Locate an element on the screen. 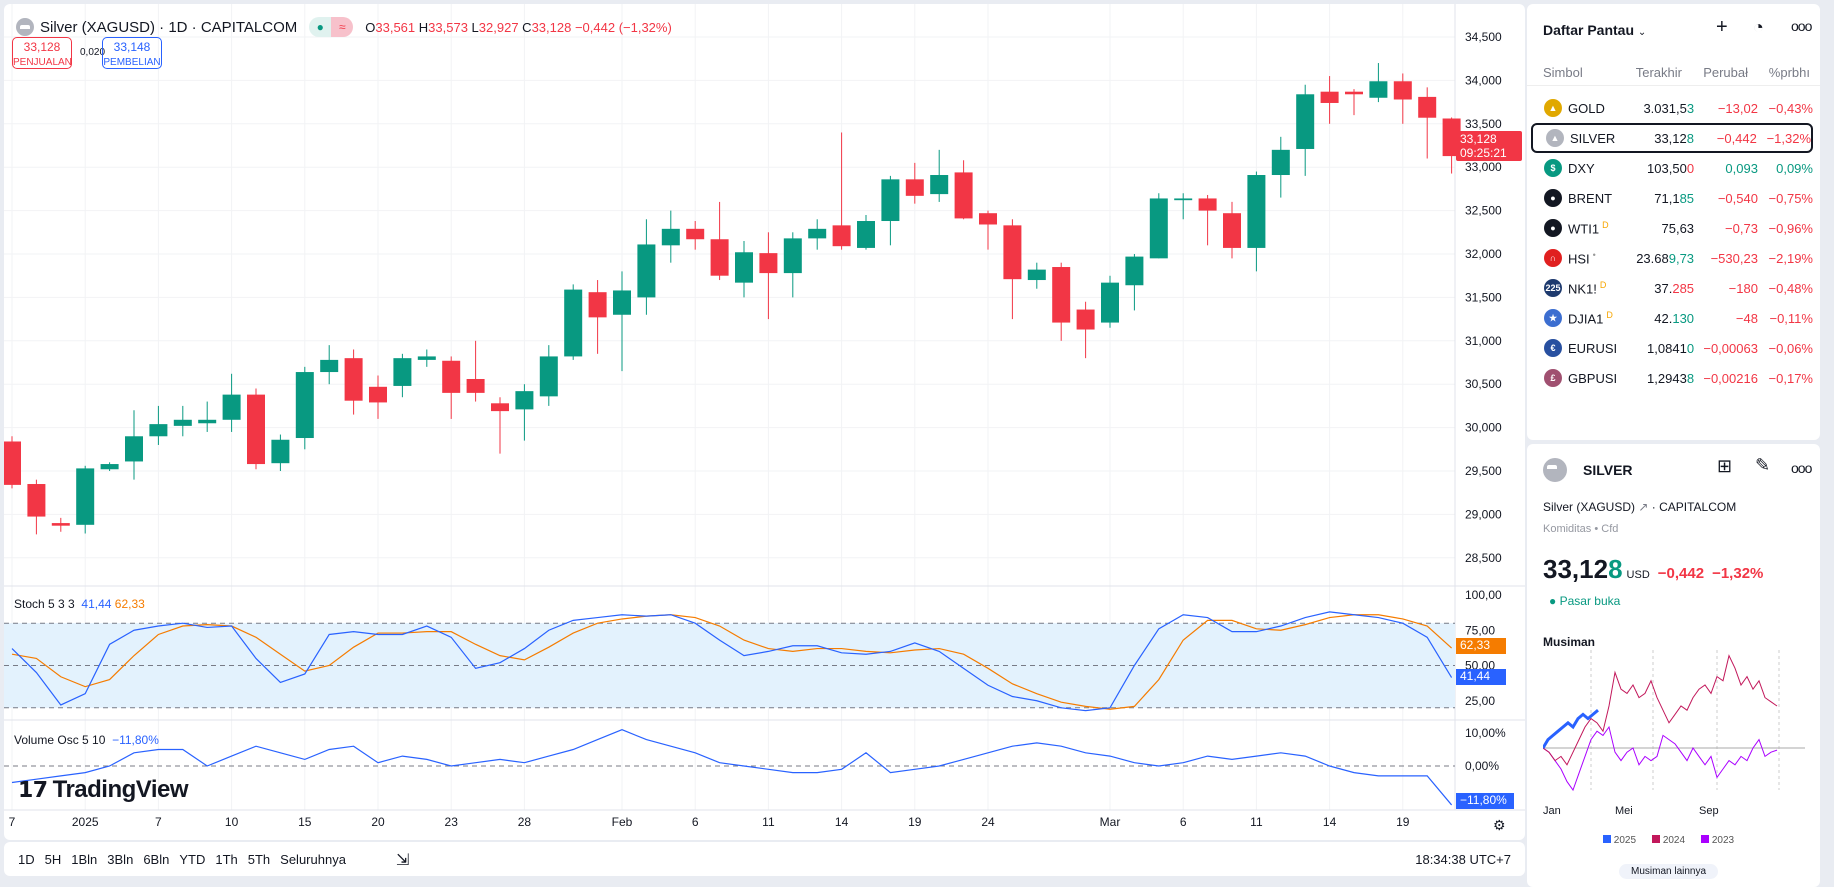 The width and height of the screenshot is (1834, 887). legend-item-2024: 2024 is located at coordinates (1668, 840).